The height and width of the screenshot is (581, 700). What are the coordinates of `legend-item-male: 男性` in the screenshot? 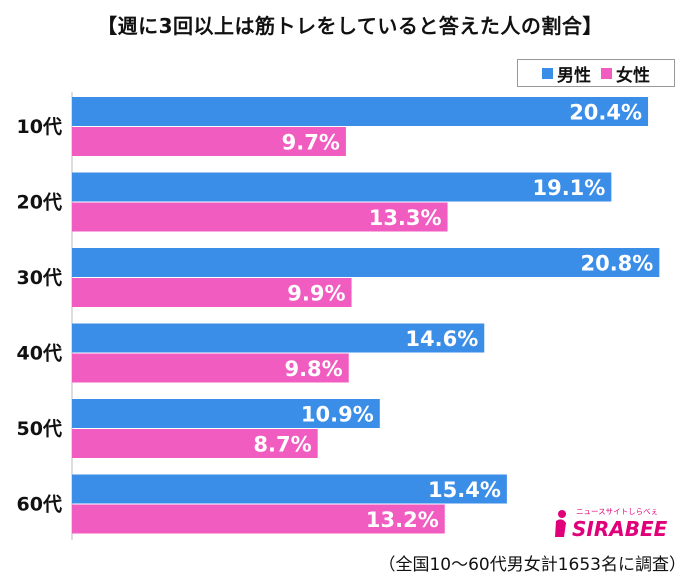 It's located at (566, 73).